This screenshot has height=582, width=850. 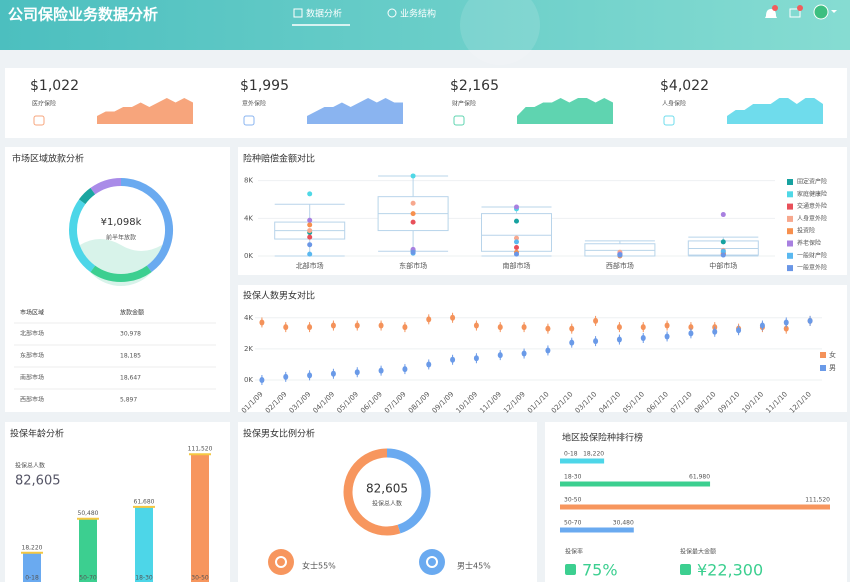 I want to click on legend-label: 投资险, so click(x=806, y=231).